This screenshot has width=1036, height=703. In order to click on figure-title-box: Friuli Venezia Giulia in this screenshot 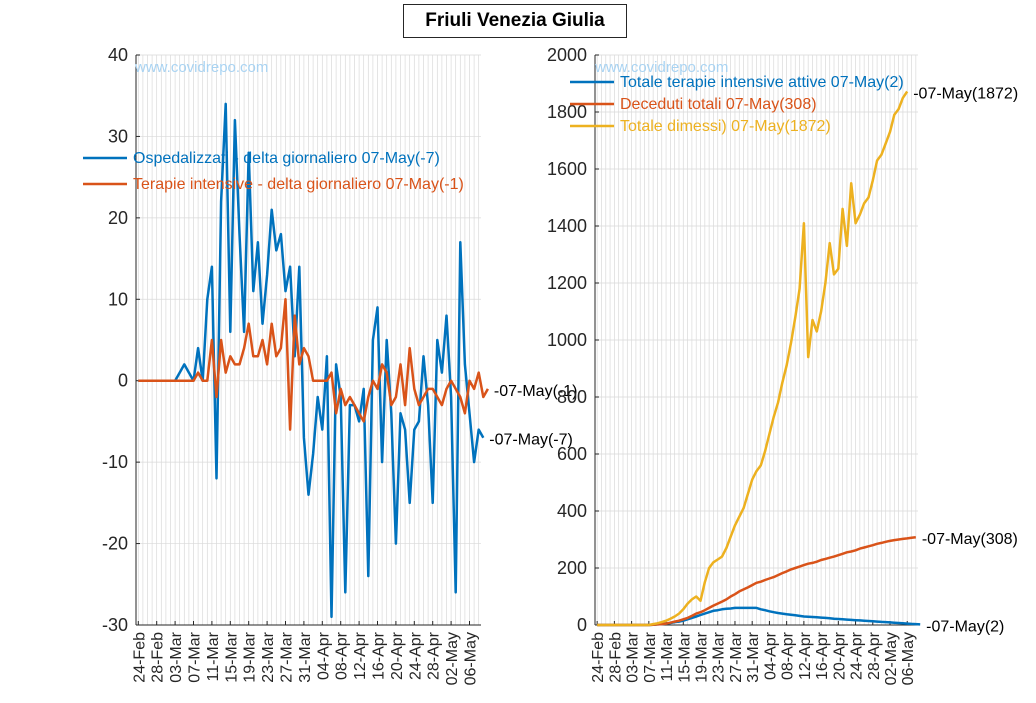, I will do `click(515, 21)`.